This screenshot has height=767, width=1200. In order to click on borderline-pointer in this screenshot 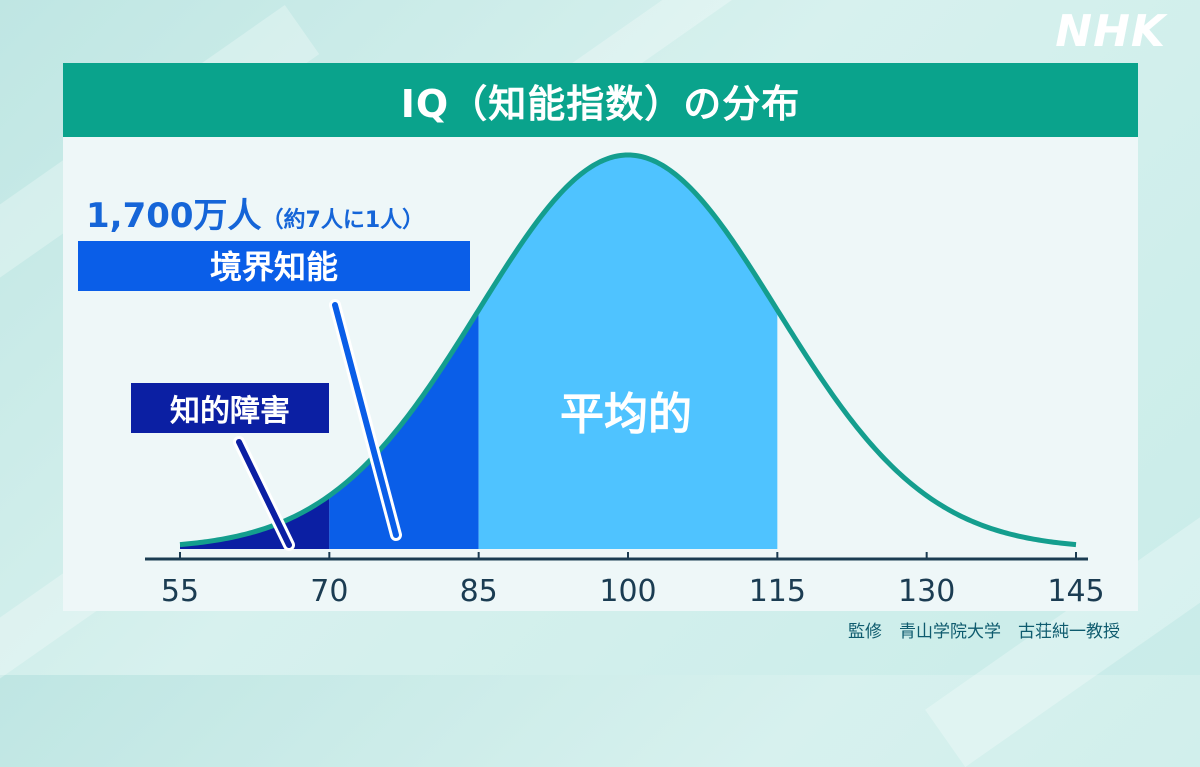, I will do `click(365, 420)`.